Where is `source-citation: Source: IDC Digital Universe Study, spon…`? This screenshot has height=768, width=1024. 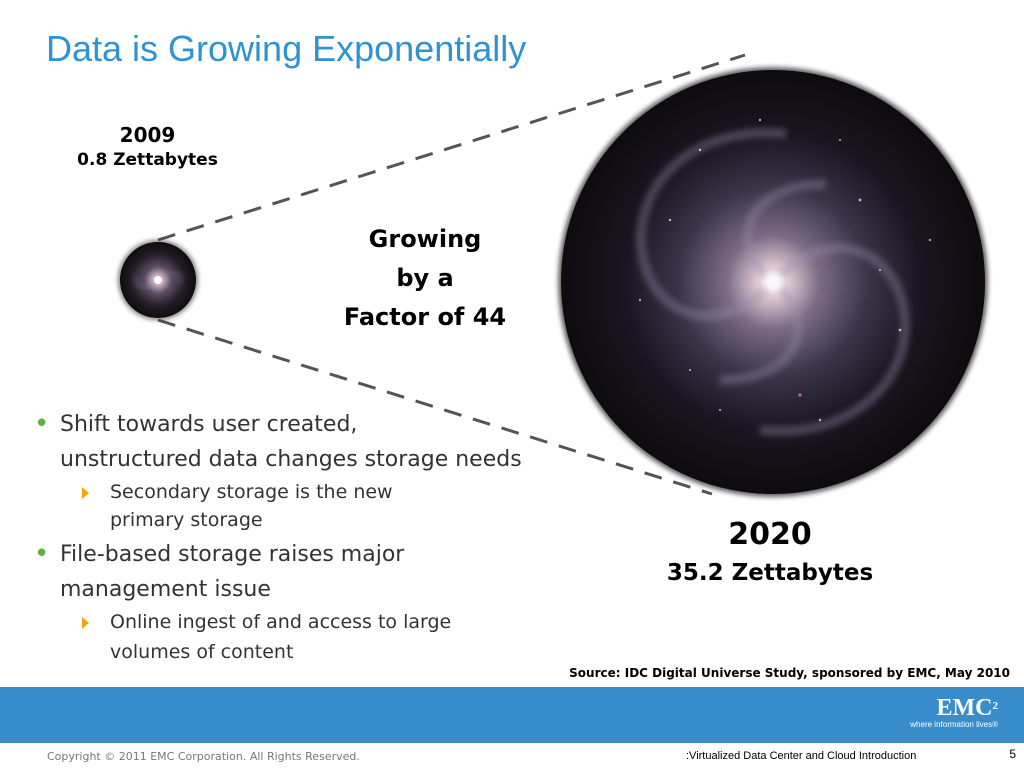
source-citation: Source: IDC Digital Universe Study, spon… is located at coordinates (789, 673).